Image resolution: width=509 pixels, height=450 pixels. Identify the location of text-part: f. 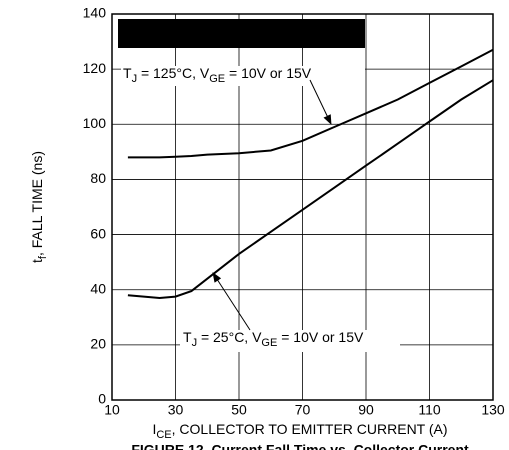
(43, 257).